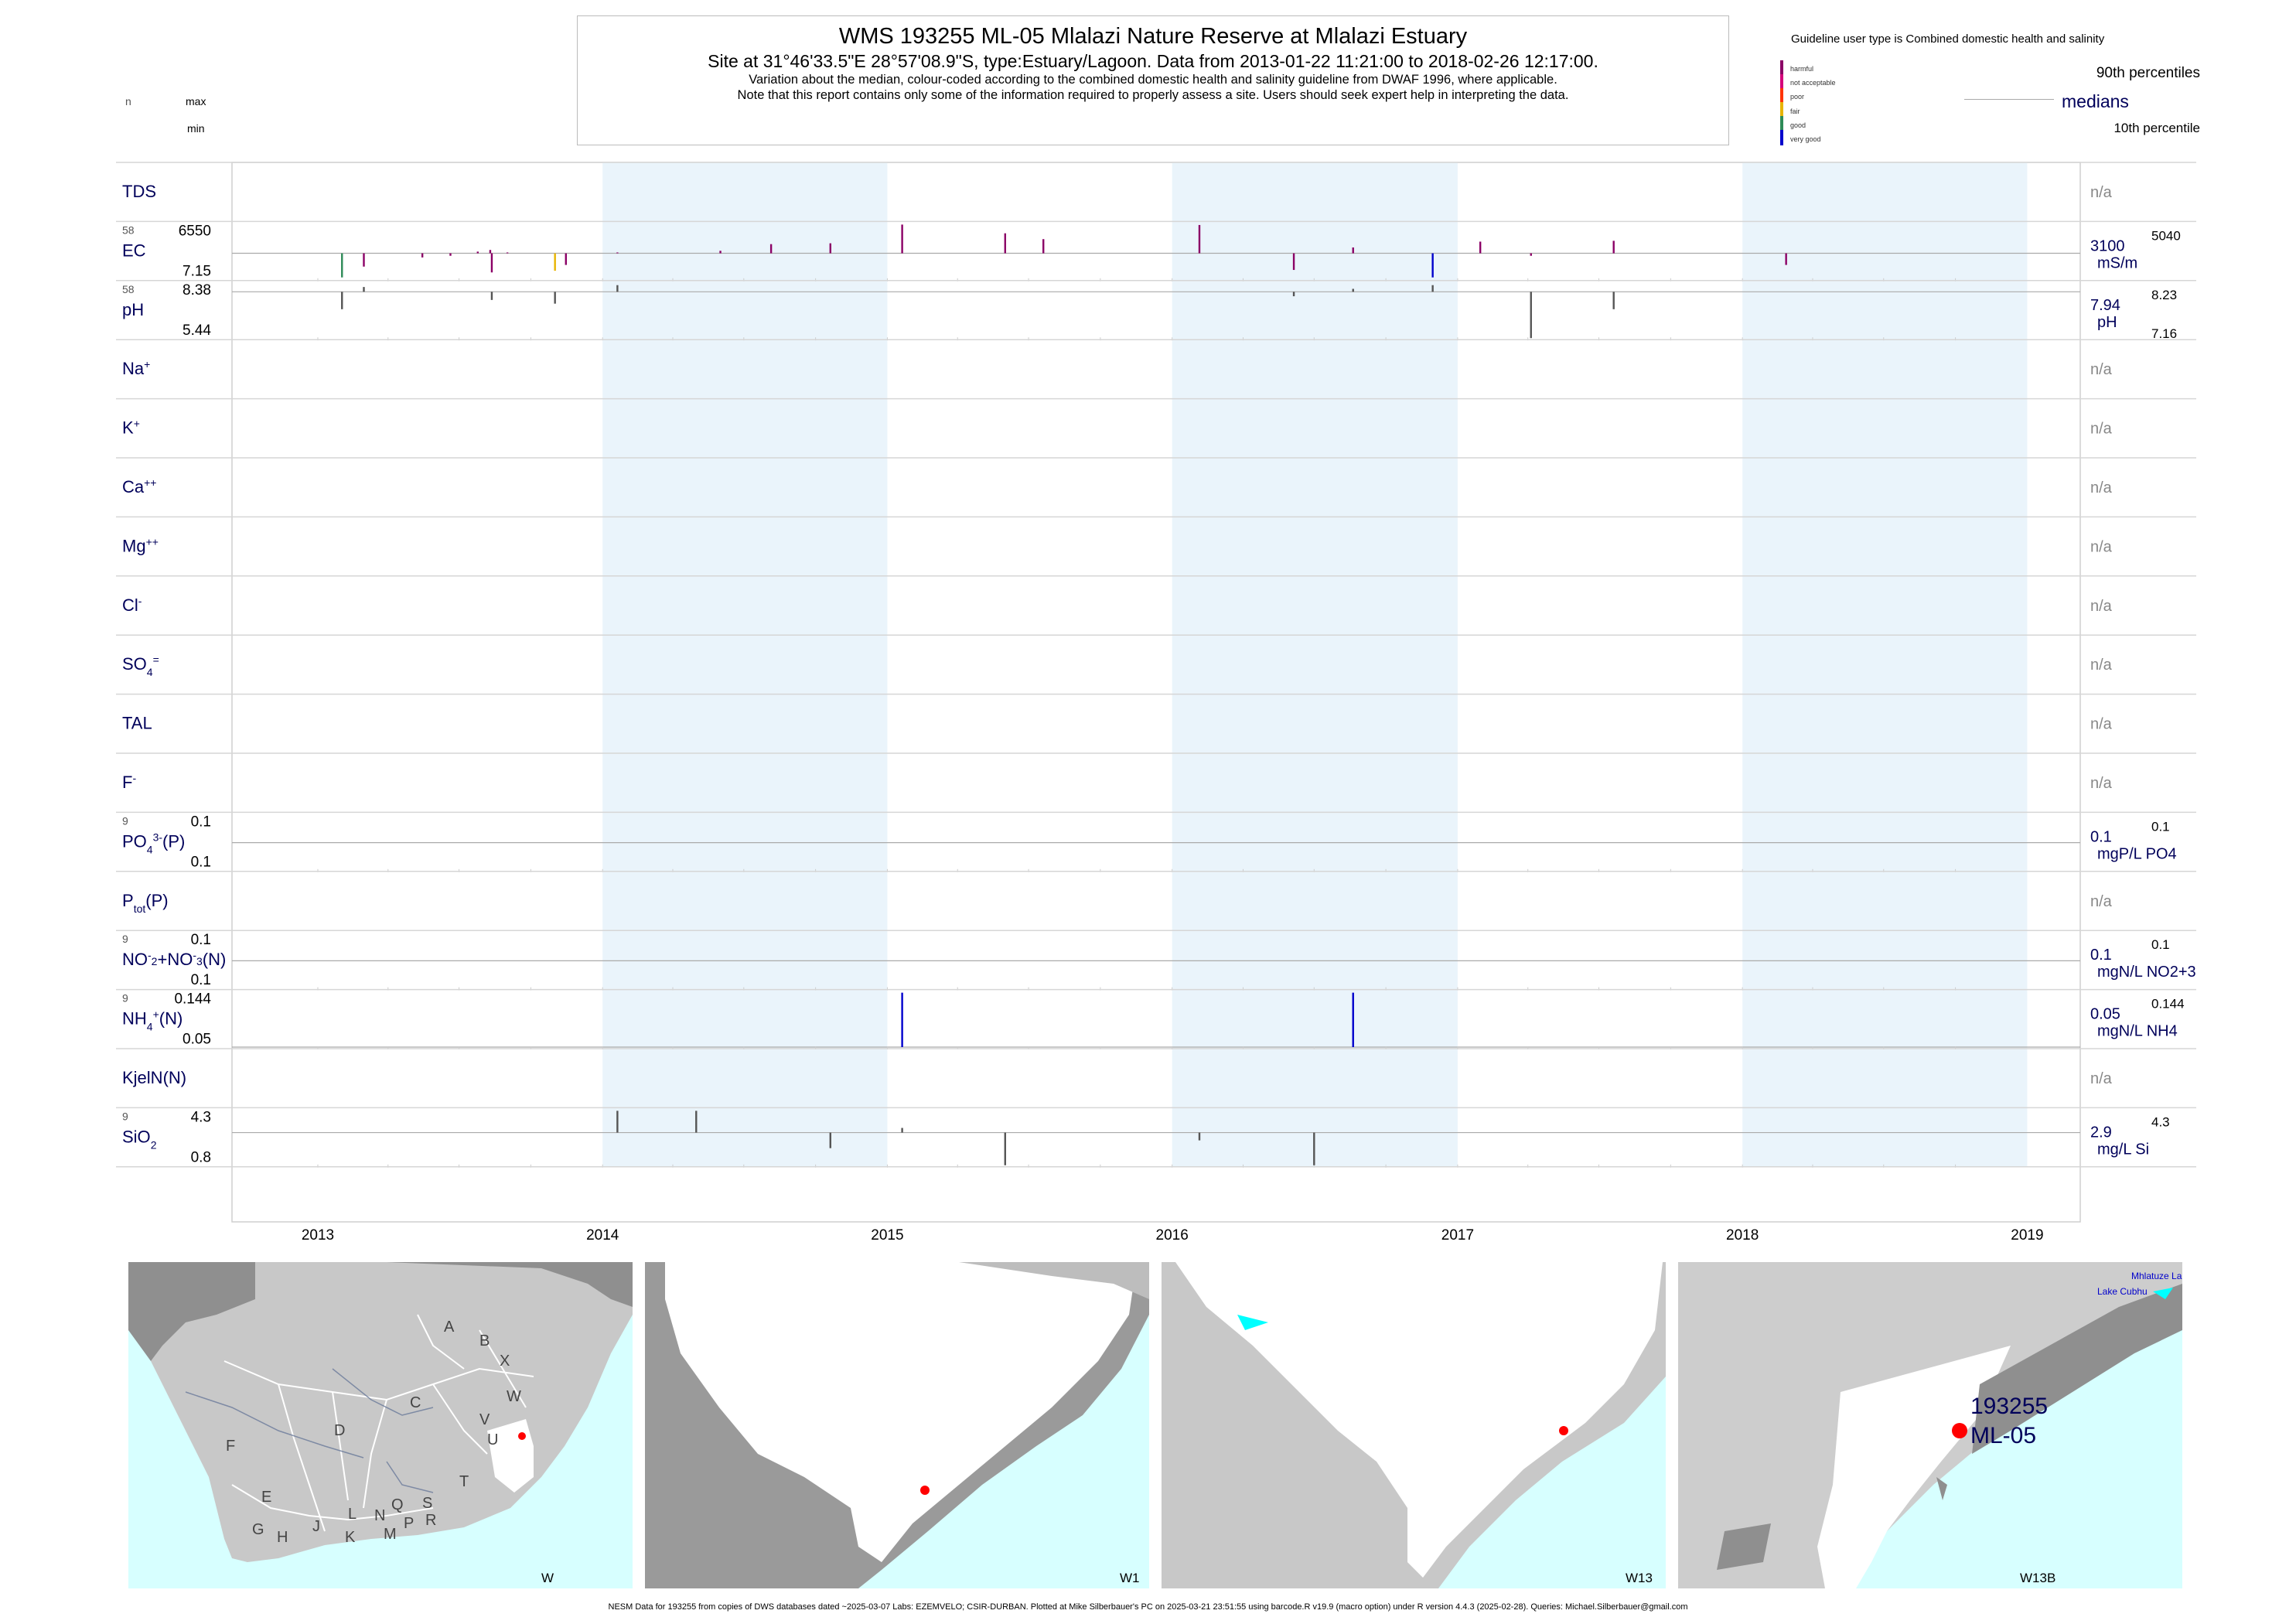 The image size is (2296, 1624). Describe the element at coordinates (282, 1537) in the screenshot. I see `svg-text: H` at that location.